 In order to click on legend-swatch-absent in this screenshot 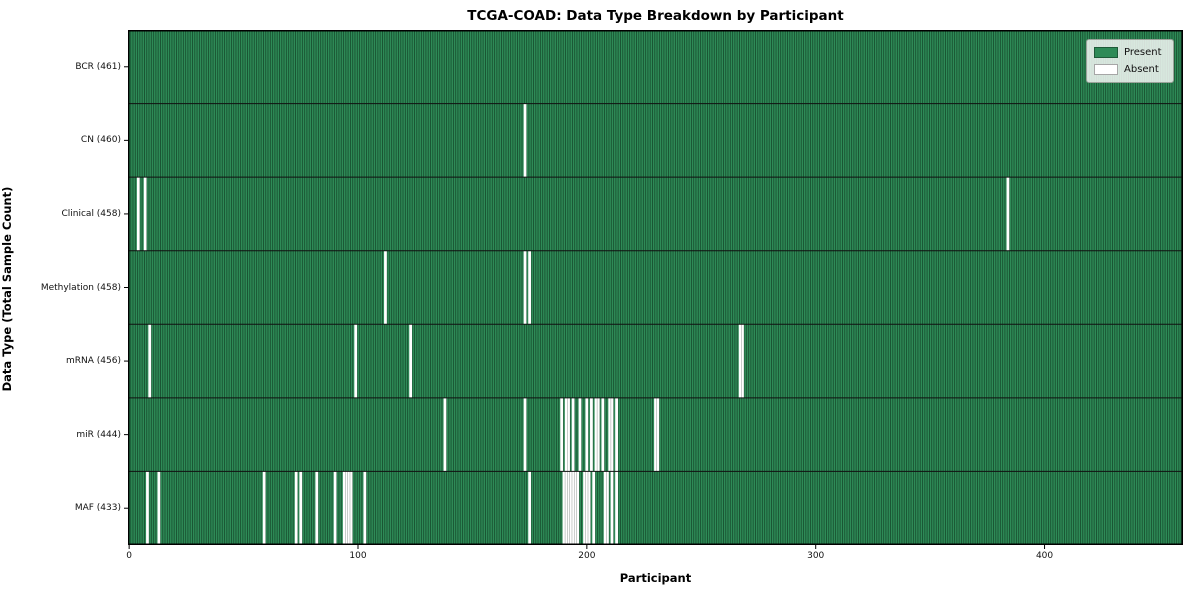, I will do `click(1106, 69)`.